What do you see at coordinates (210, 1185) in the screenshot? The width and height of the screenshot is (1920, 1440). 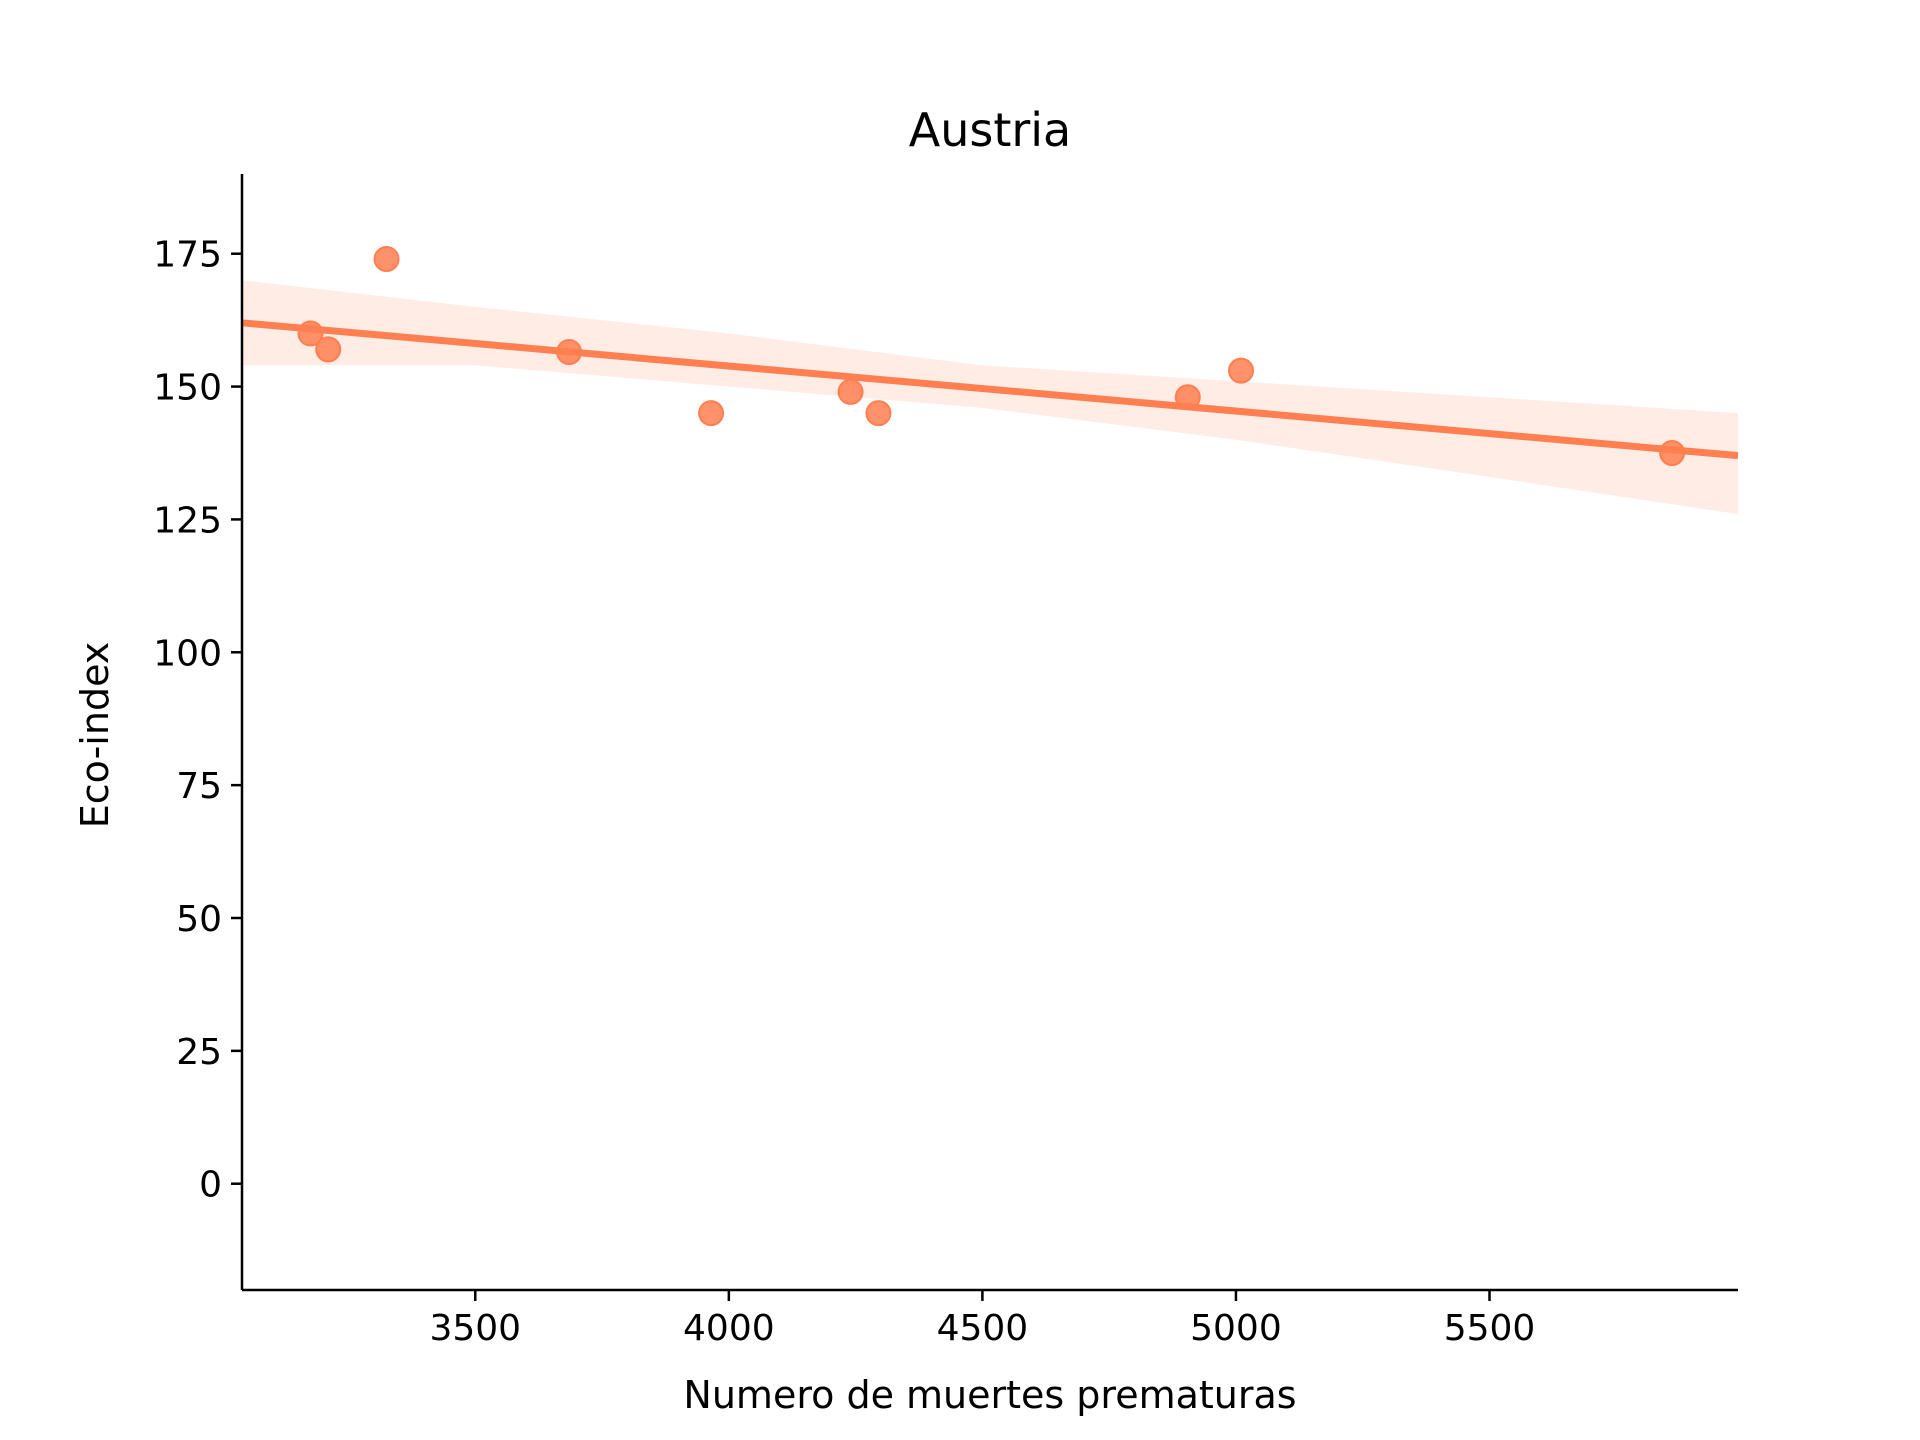 I see `y-tick-label: 0` at bounding box center [210, 1185].